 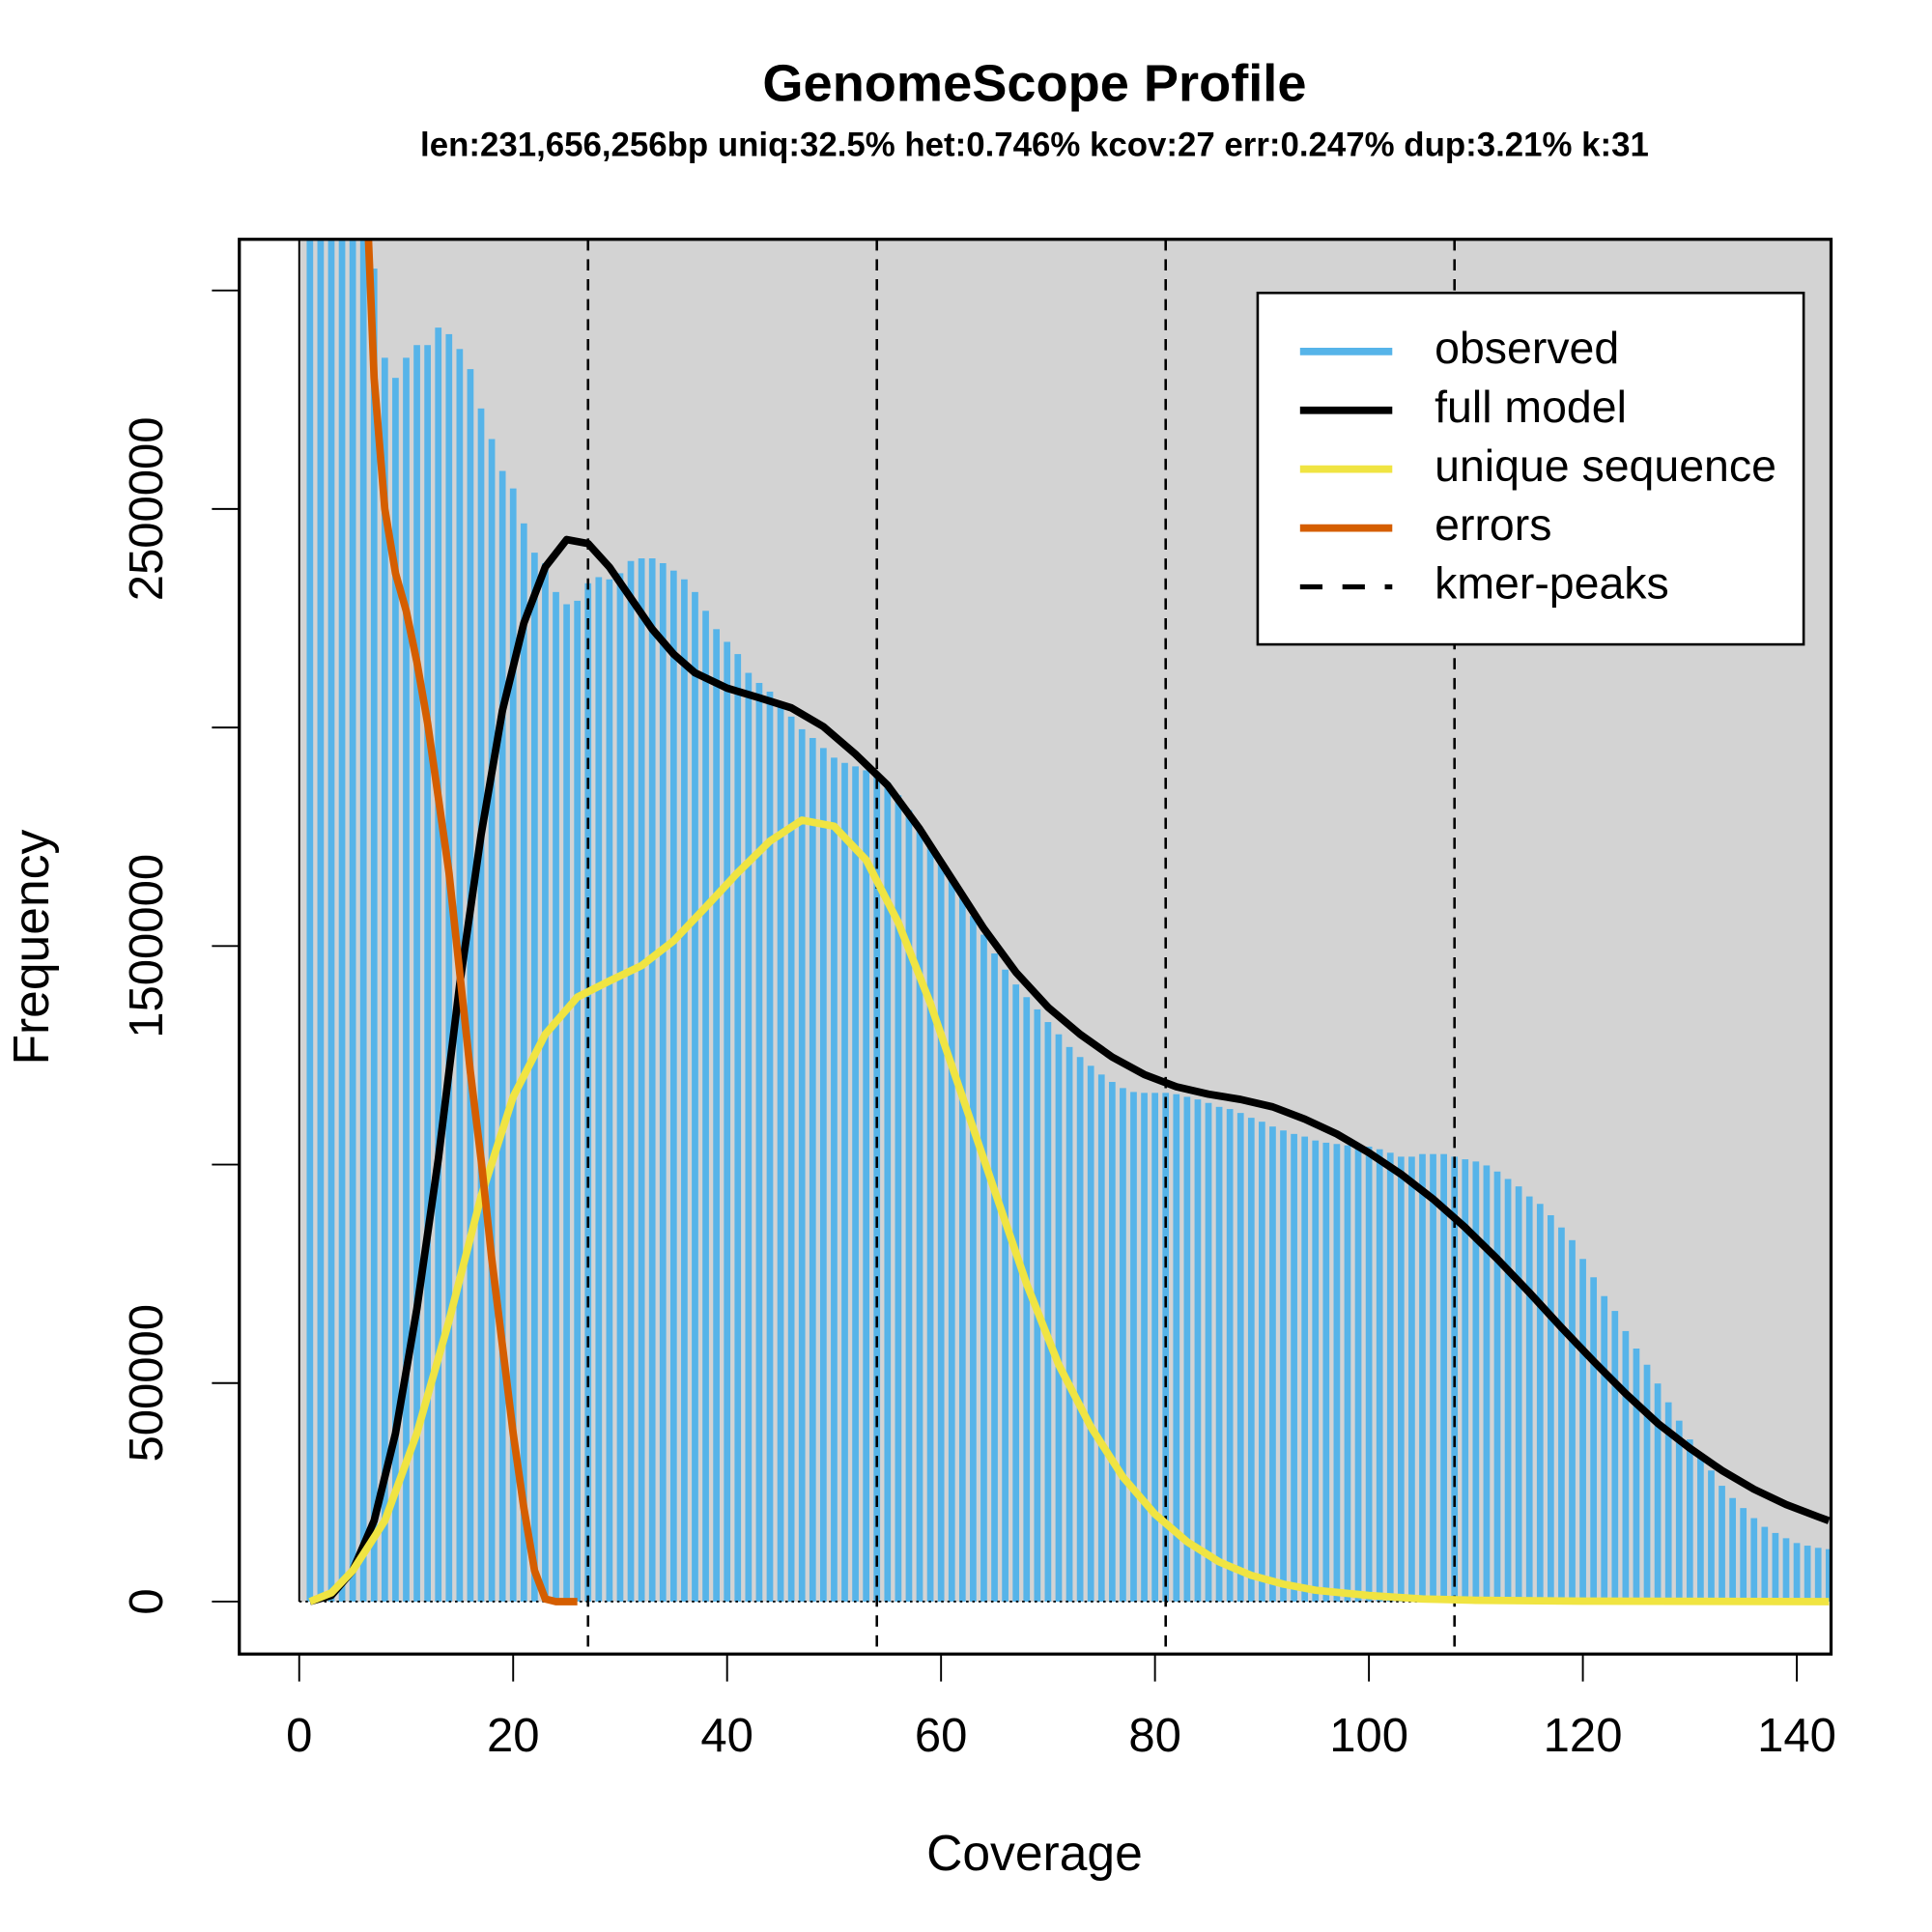 What do you see at coordinates (1368, 1736) in the screenshot?
I see `x-tick-label: 100` at bounding box center [1368, 1736].